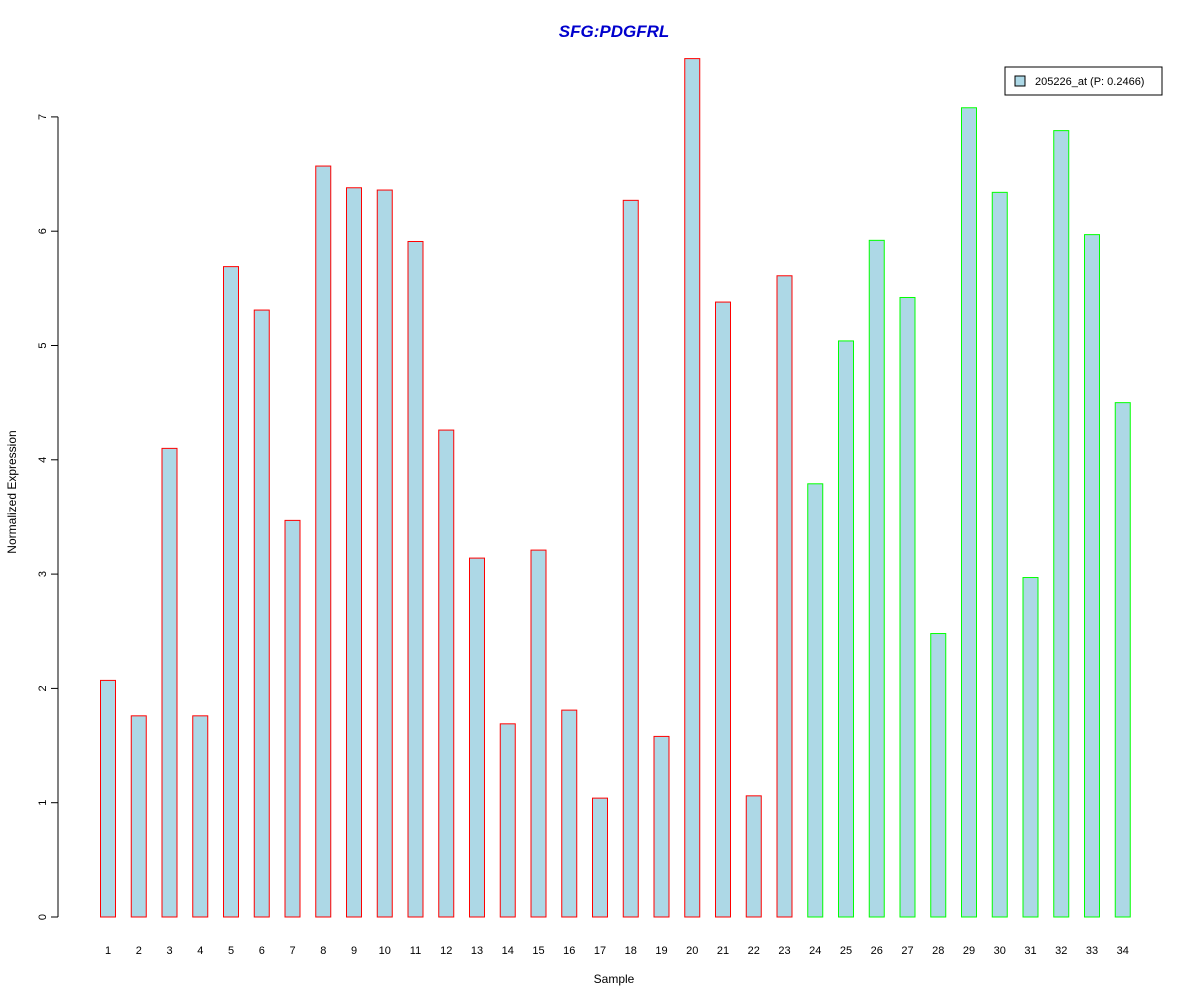  I want to click on x-tick-label: 33, so click(1092, 951).